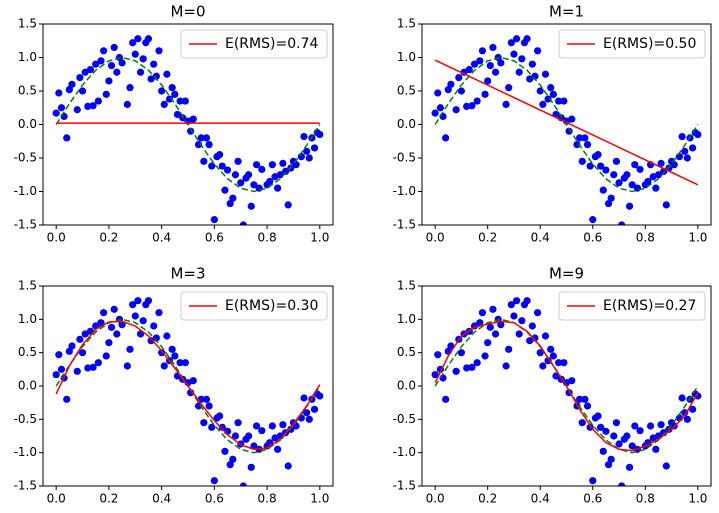 This screenshot has width=719, height=513. Describe the element at coordinates (406, 386) in the screenshot. I see `y-tick-label: 0.0` at that location.